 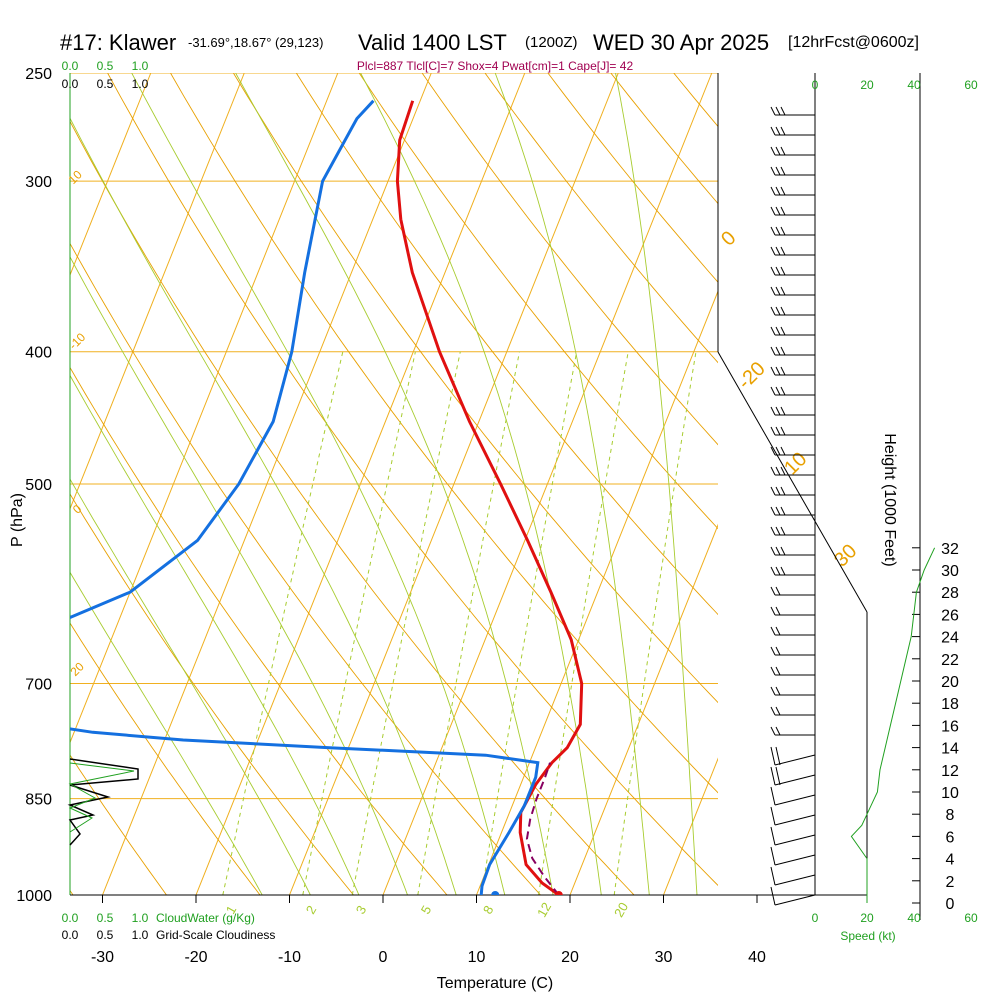 What do you see at coordinates (103, 802) in the screenshot?
I see `cloudiness-line` at bounding box center [103, 802].